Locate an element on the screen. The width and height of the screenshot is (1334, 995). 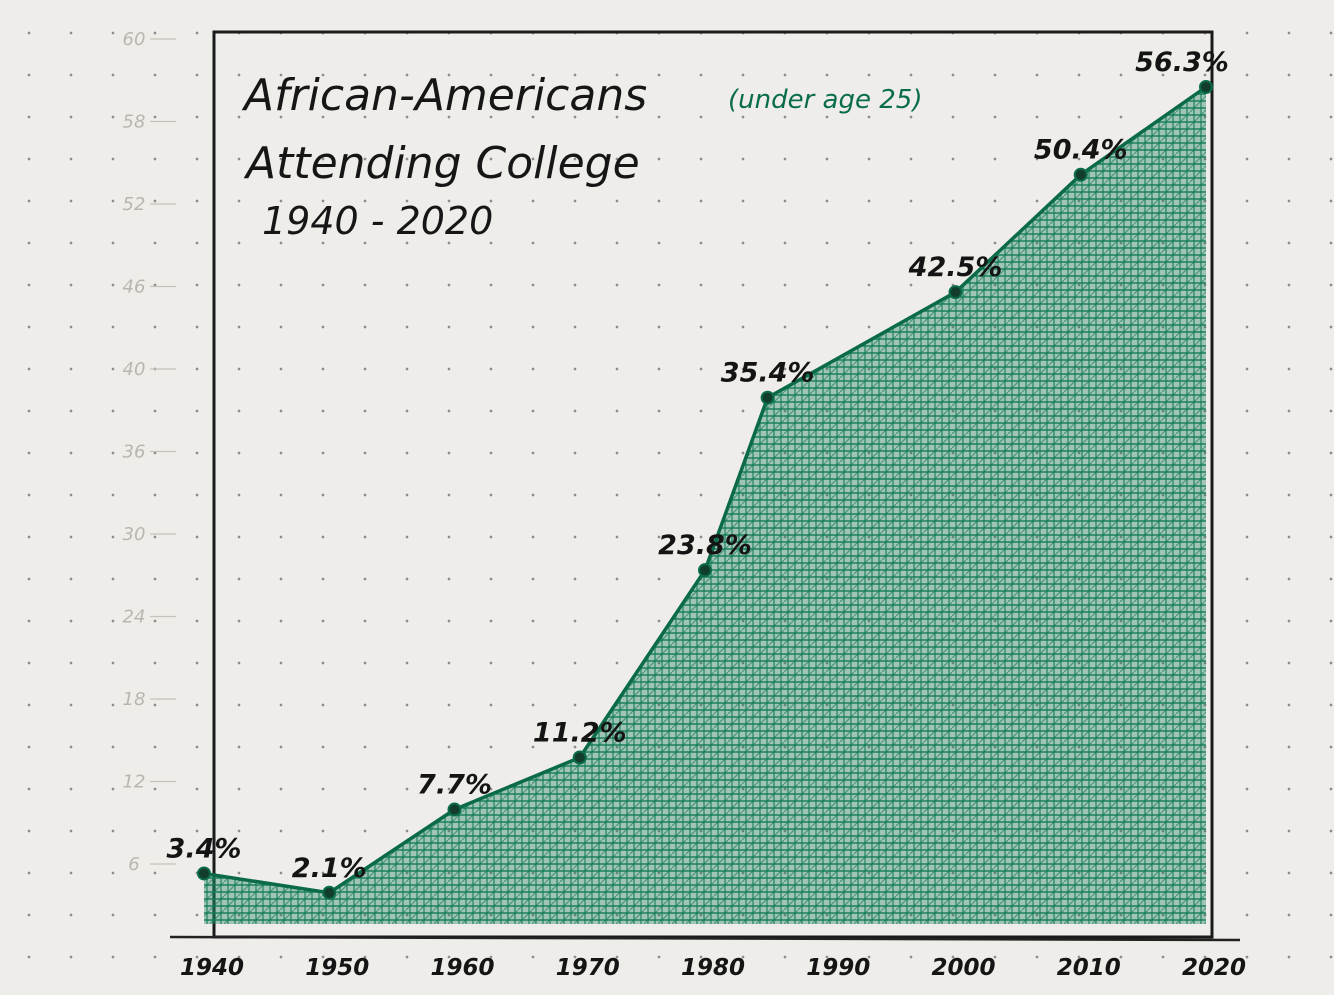
chart-title-text: African-Americans is located at coordinates (444, 95).